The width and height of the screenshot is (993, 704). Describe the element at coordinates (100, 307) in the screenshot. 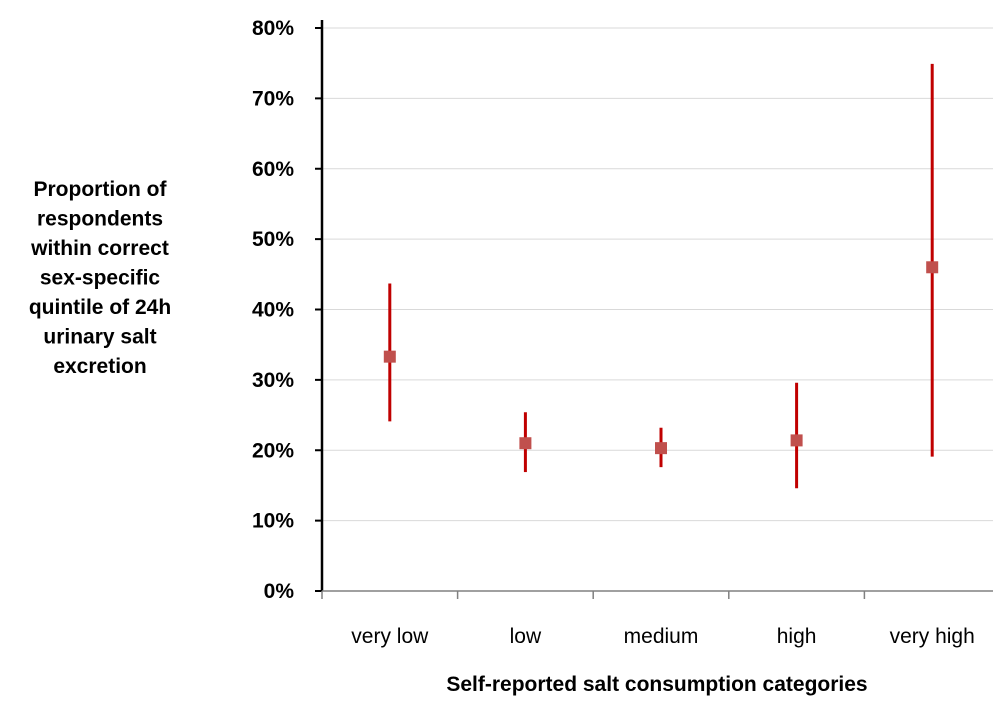

I see `y-axis-title-line-5: quintile of 24h` at that location.